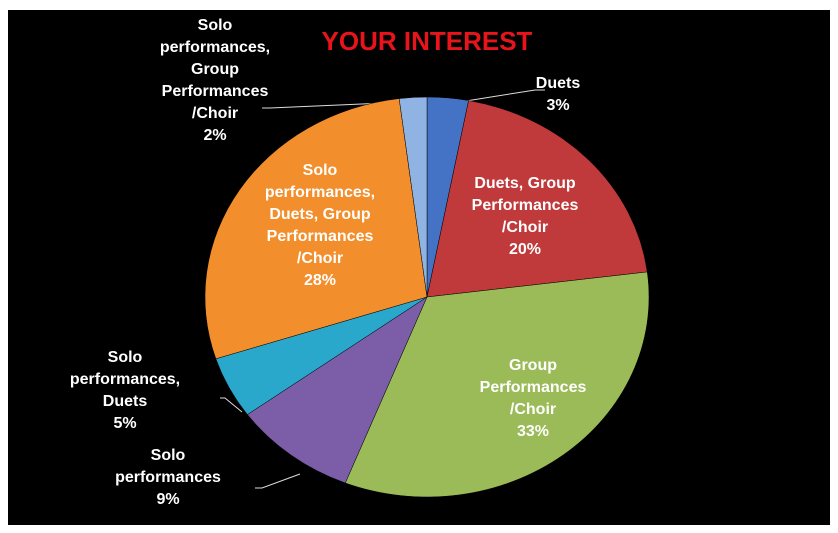  Describe the element at coordinates (168, 477) in the screenshot. I see `label-line: performances` at that location.